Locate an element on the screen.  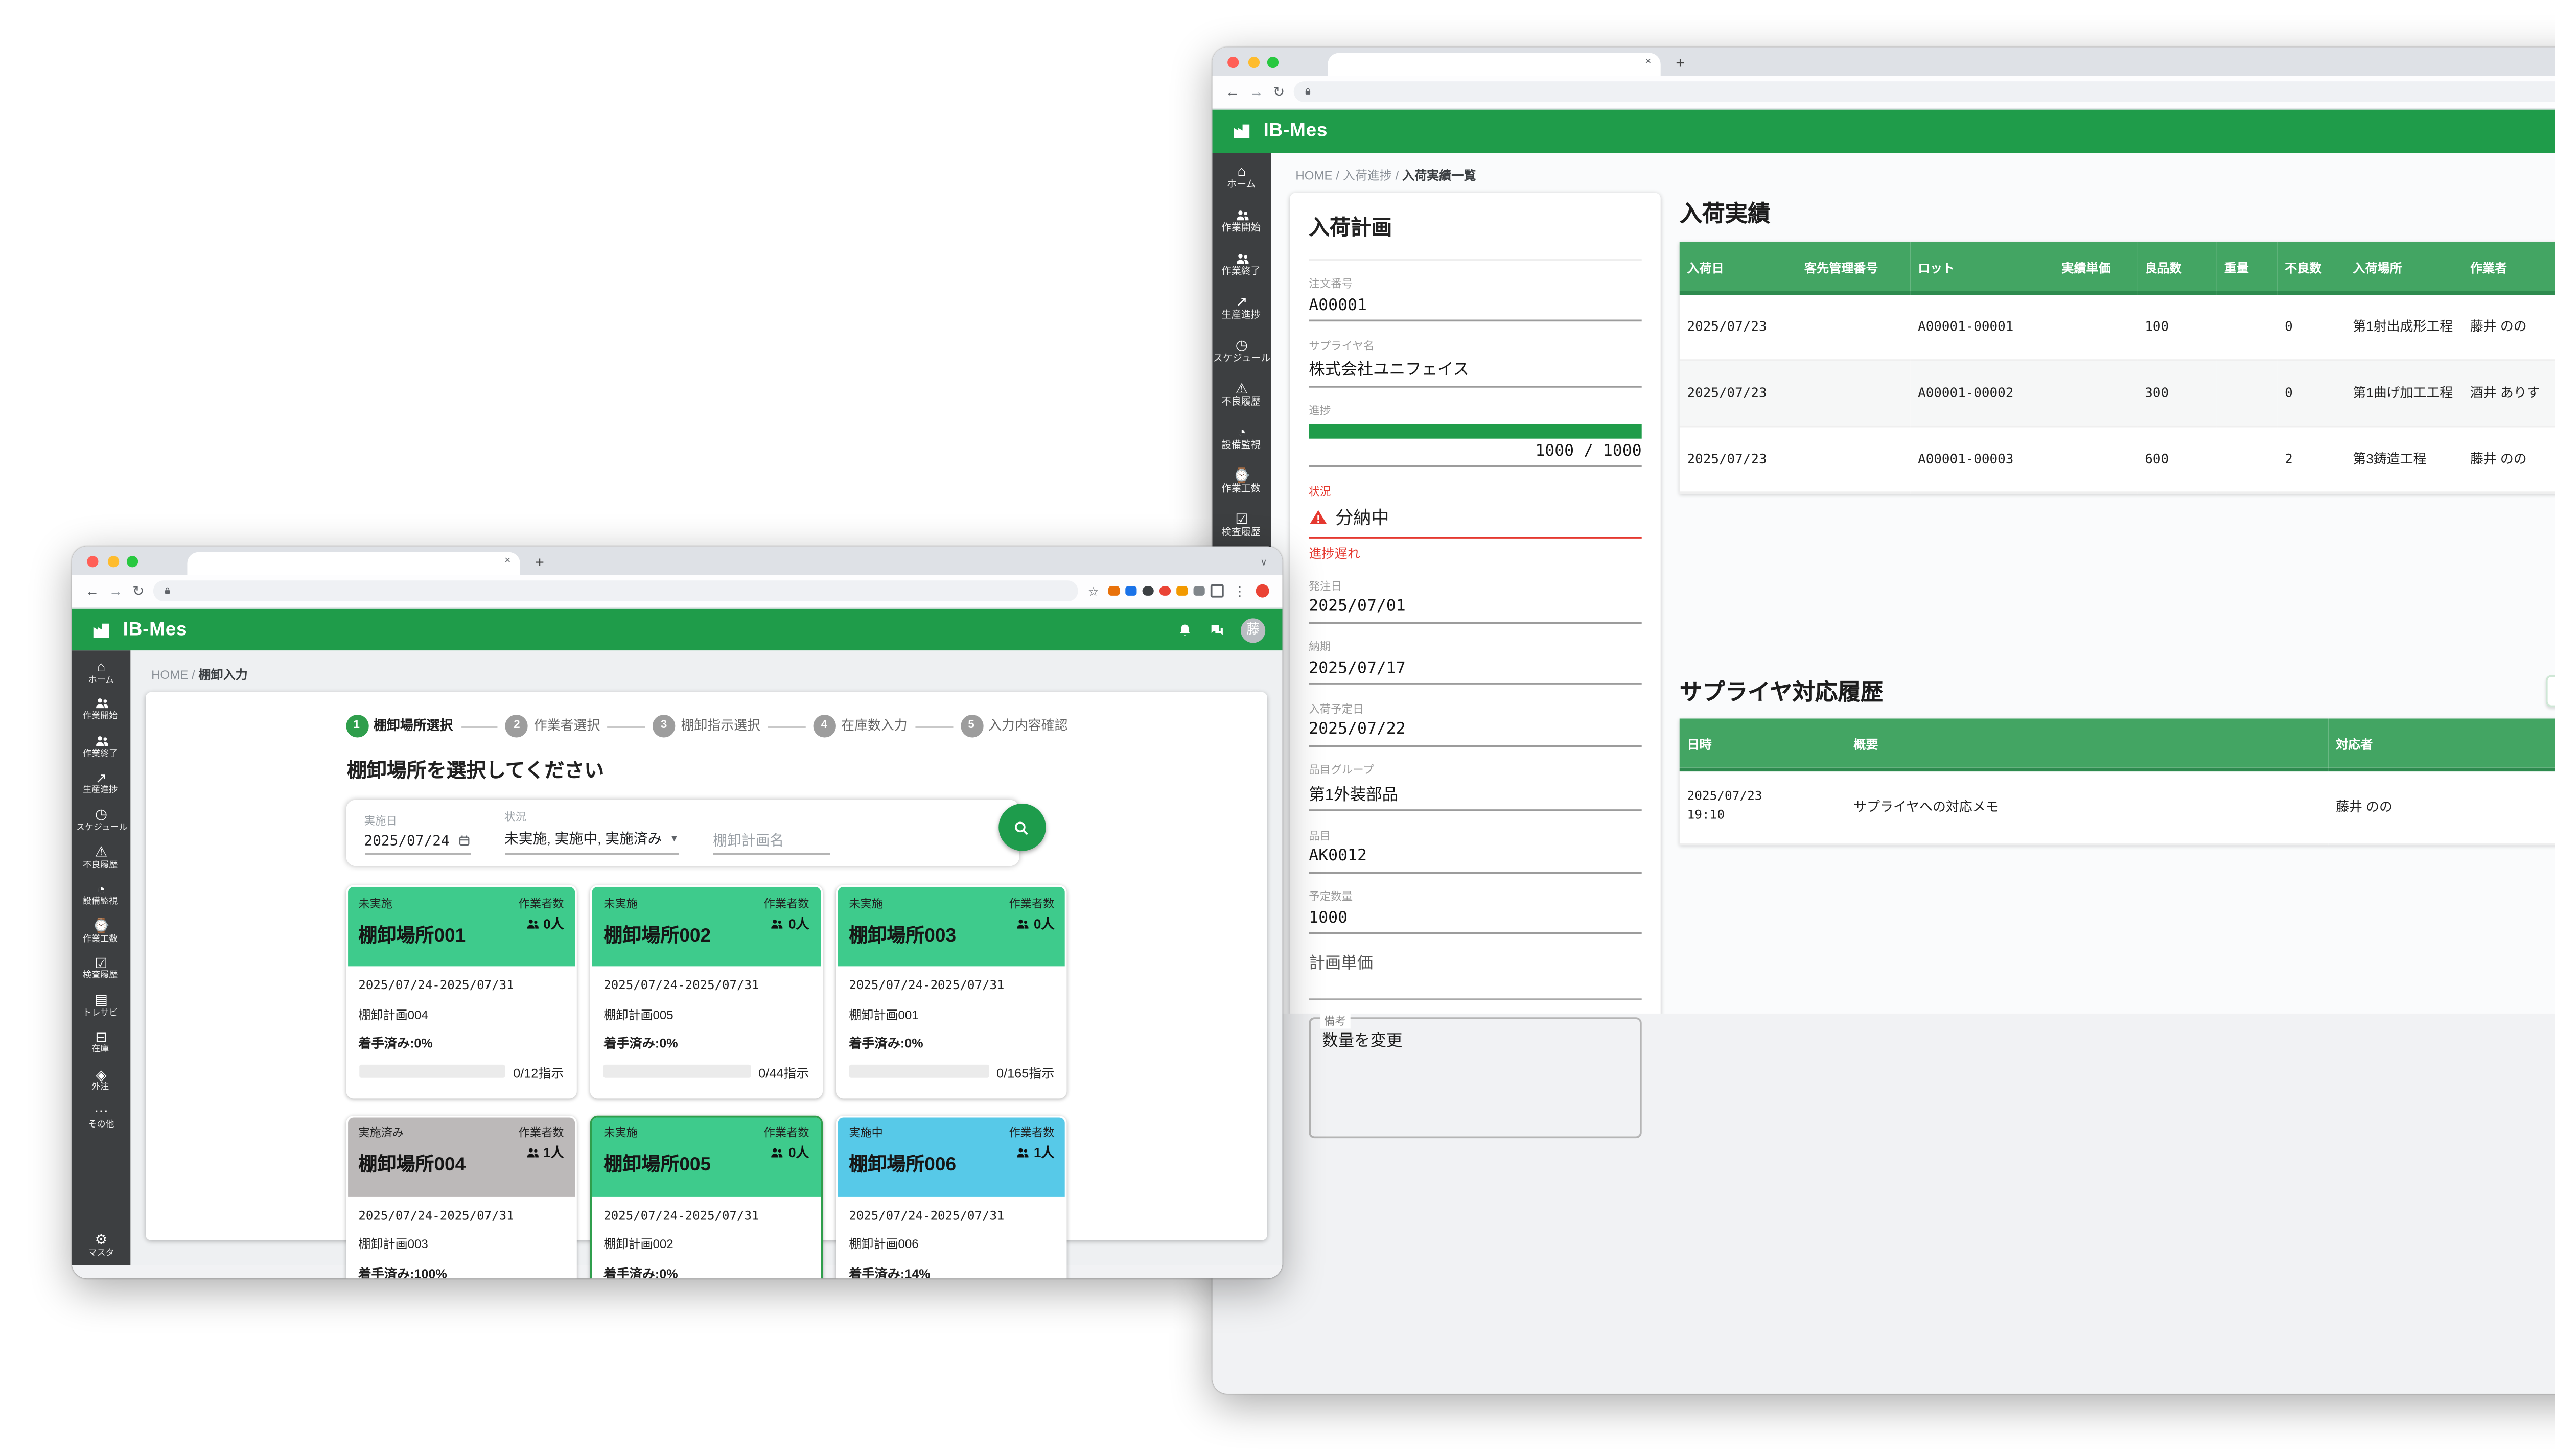
bookmark-star-icon: ☆ is located at coordinates (1093, 592).